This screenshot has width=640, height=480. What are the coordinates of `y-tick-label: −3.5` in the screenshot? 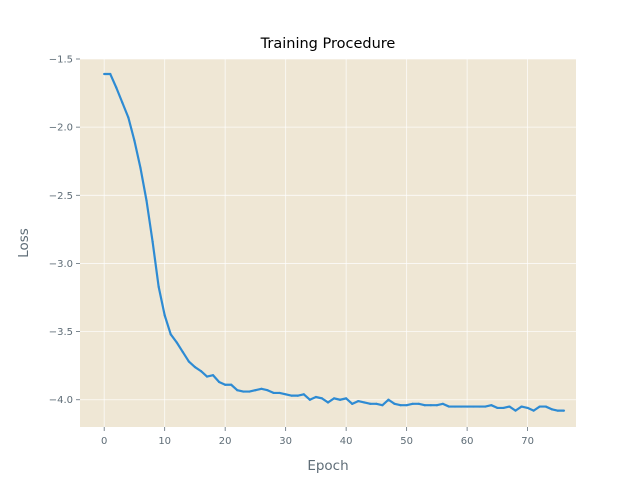 It's located at (61, 332).